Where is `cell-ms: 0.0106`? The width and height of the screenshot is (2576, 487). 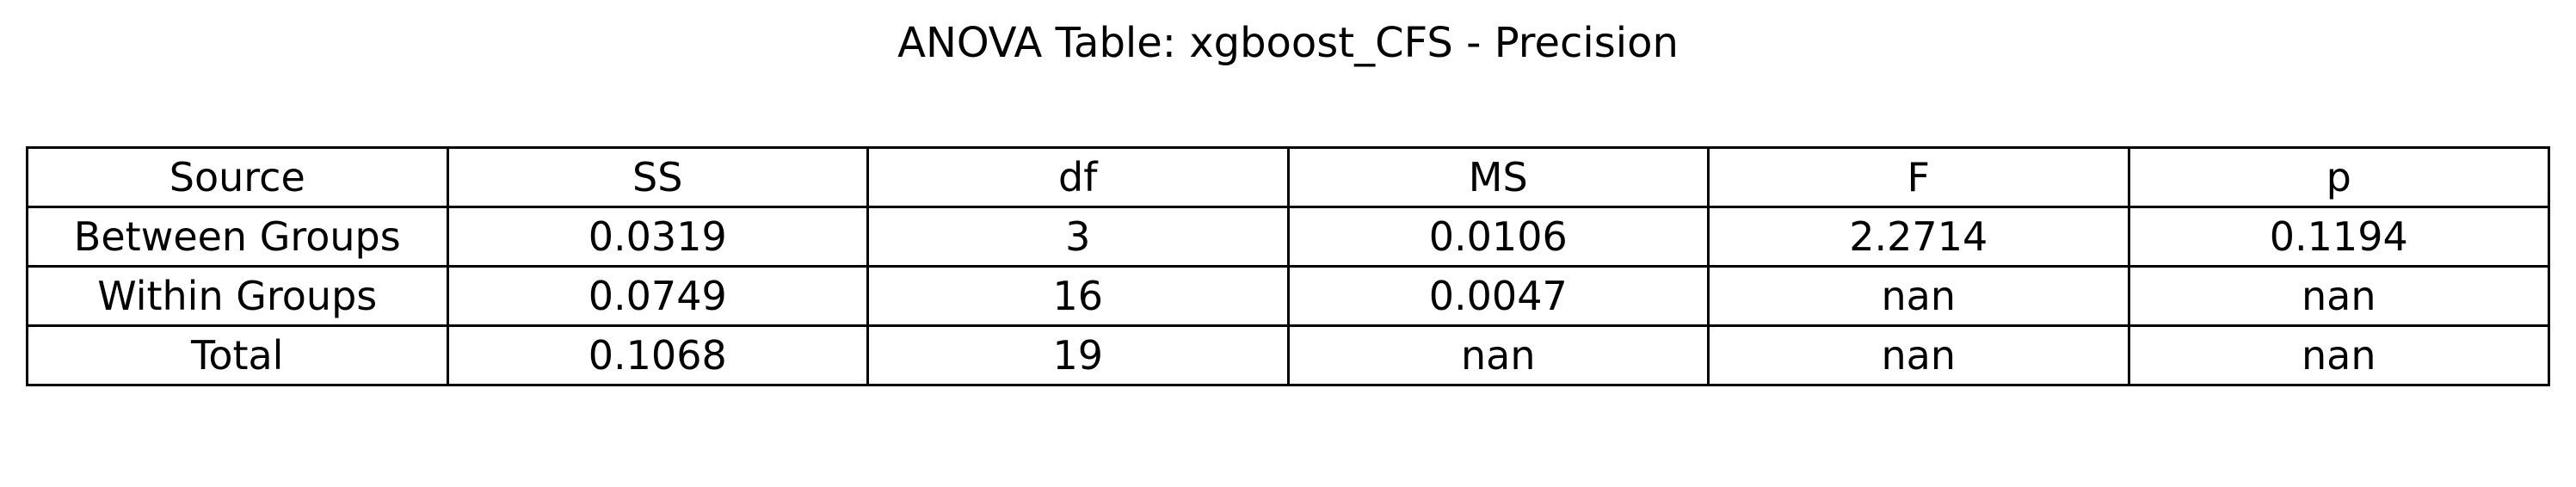
cell-ms: 0.0106 is located at coordinates (1498, 237).